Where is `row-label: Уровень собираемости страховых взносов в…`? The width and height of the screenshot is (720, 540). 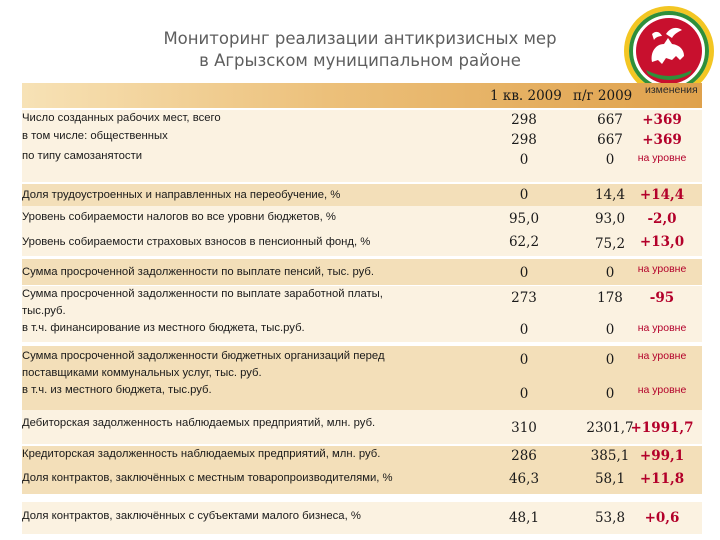 row-label: Уровень собираемости страховых взносов в… is located at coordinates (196, 242).